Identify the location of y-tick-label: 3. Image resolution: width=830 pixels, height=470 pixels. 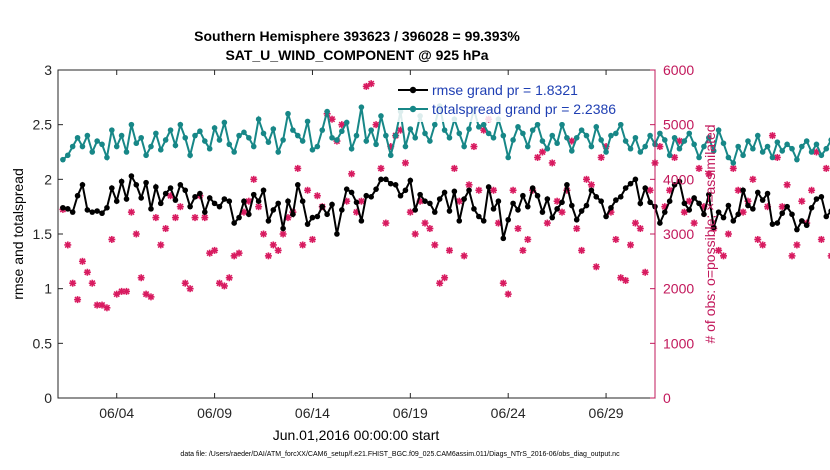
(48, 70).